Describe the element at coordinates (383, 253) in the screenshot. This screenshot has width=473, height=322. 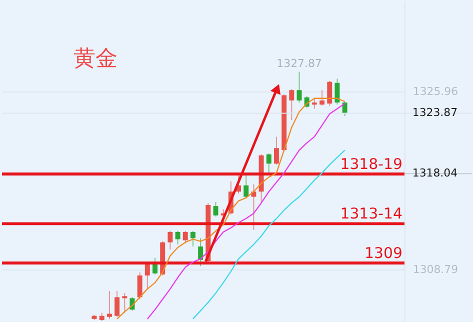
I see `ref-line-label: 1309` at that location.